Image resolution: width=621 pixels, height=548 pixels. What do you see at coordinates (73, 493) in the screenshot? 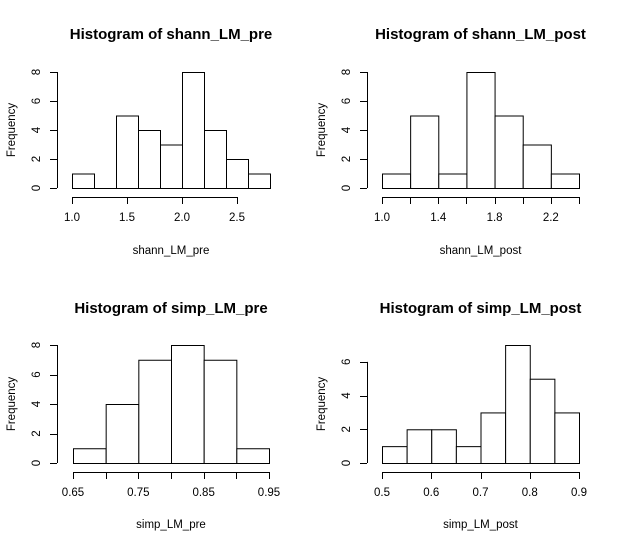
I see `x-tick-label: 0.65` at bounding box center [73, 493].